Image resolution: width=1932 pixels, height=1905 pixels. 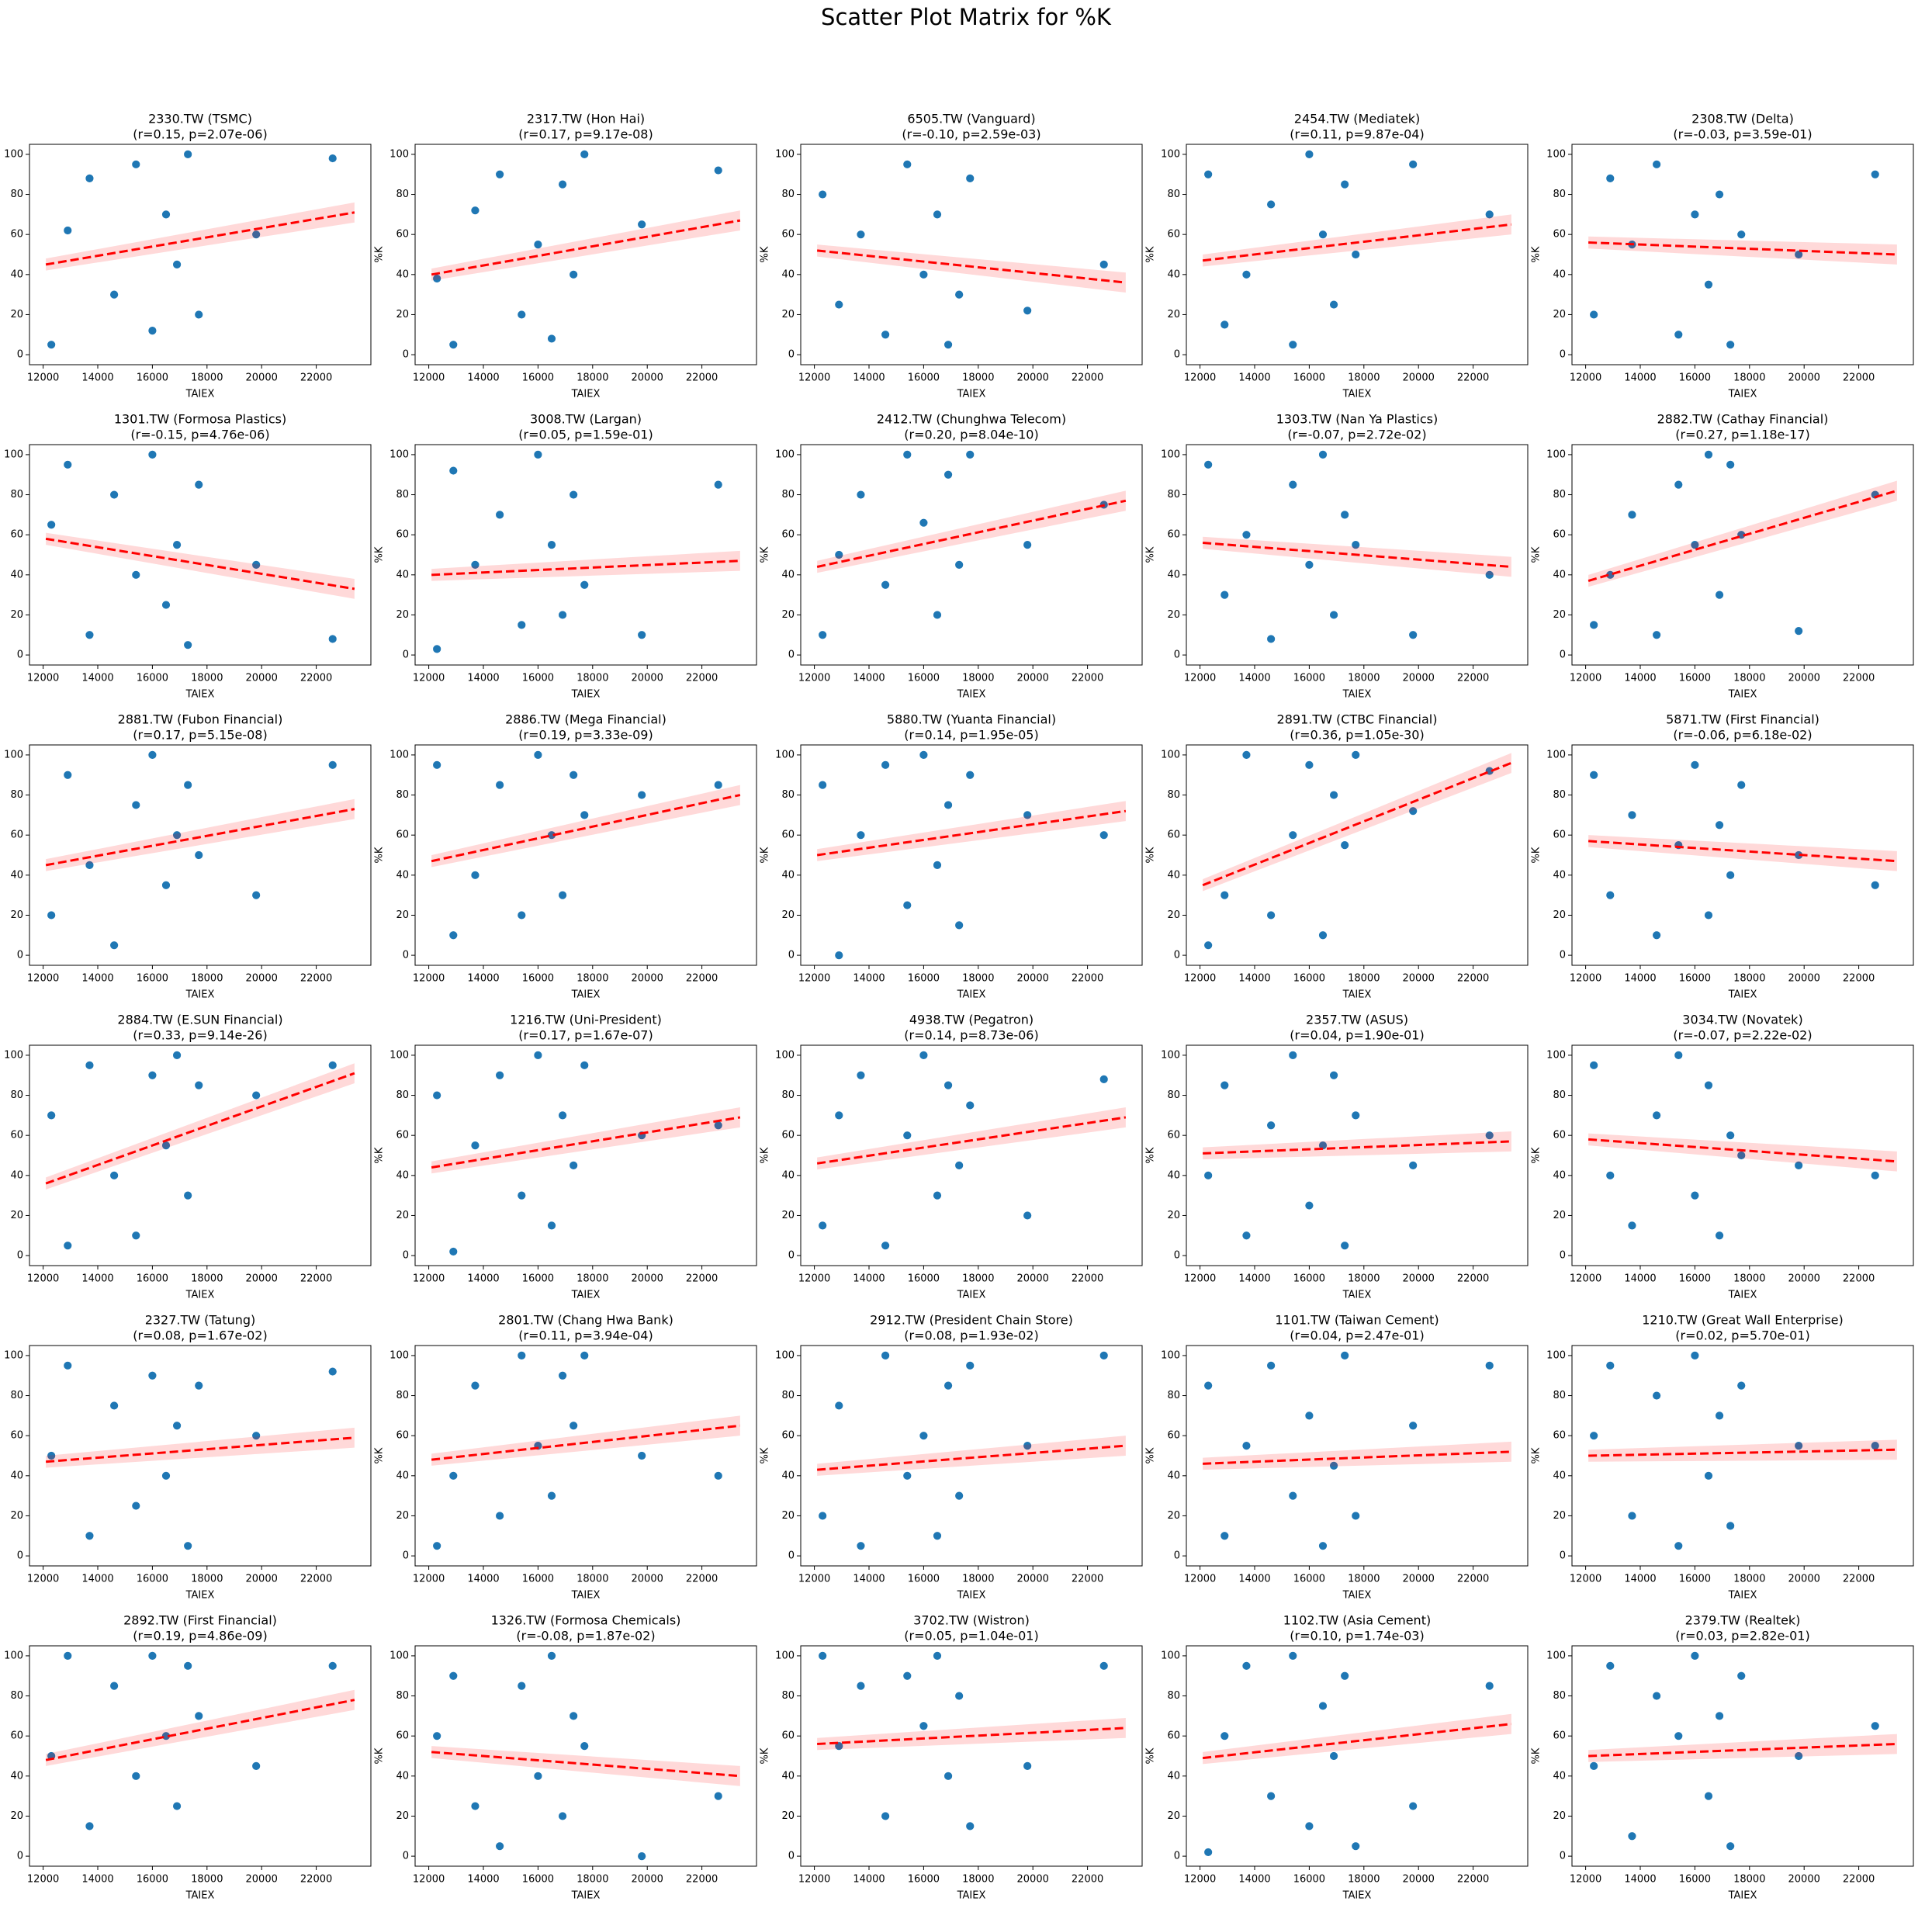 I want to click on confidence-band, so click(x=201, y=1447).